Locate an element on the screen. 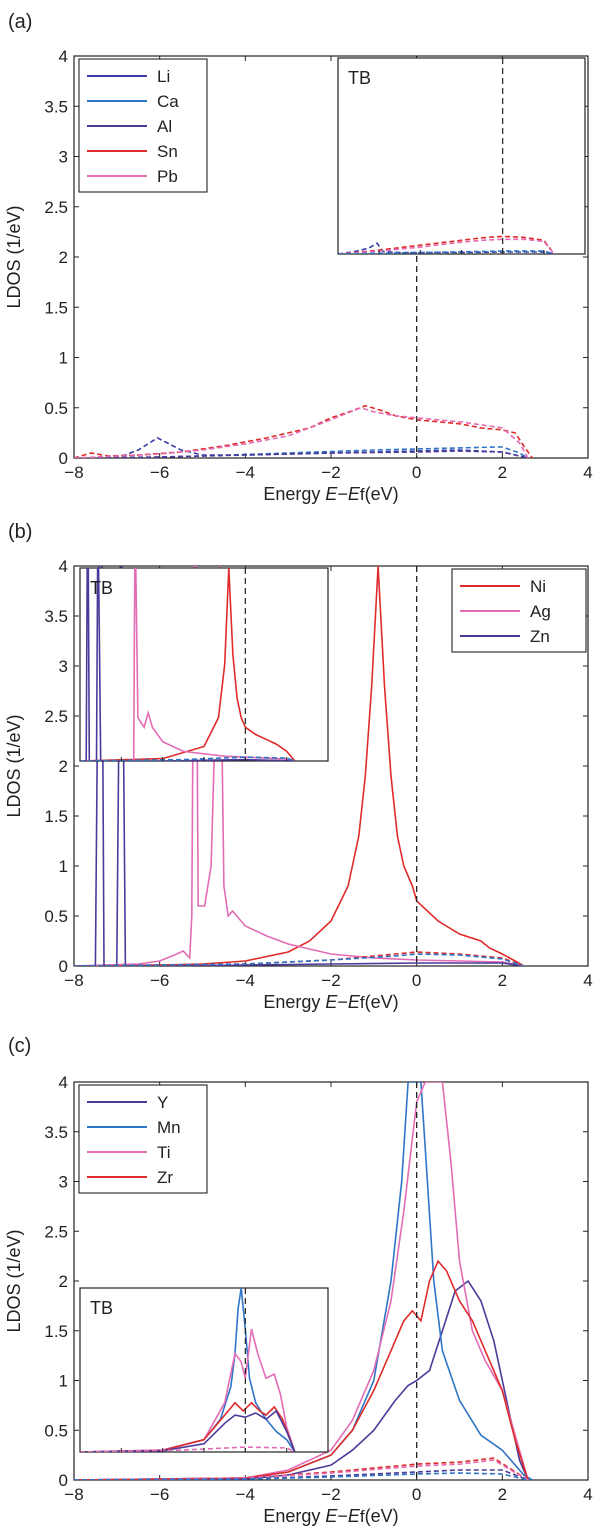  panel-a-ylabel: LDOS (1/eV) is located at coordinates (14, 256).